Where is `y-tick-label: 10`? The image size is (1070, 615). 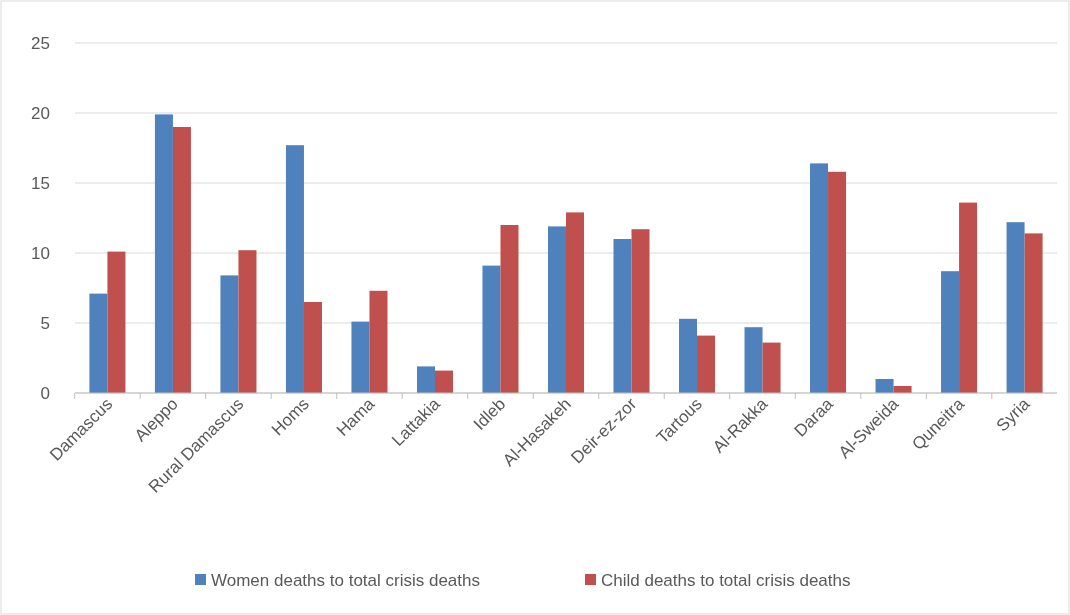
y-tick-label: 10 is located at coordinates (40, 253).